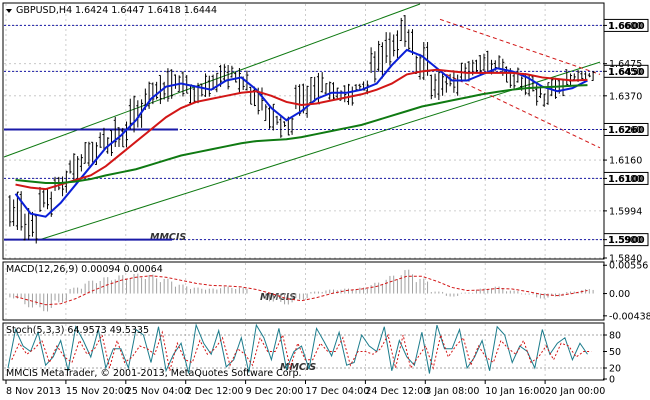 This screenshot has height=400, width=650. I want to click on y-tick-label: 1.6370, so click(625, 96).